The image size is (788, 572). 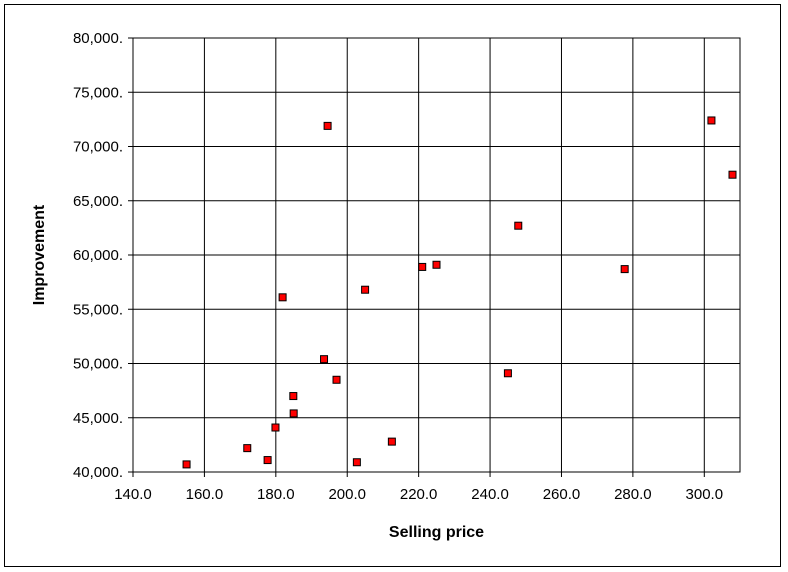 I want to click on y-tick-label: 60,000., so click(x=98, y=255).